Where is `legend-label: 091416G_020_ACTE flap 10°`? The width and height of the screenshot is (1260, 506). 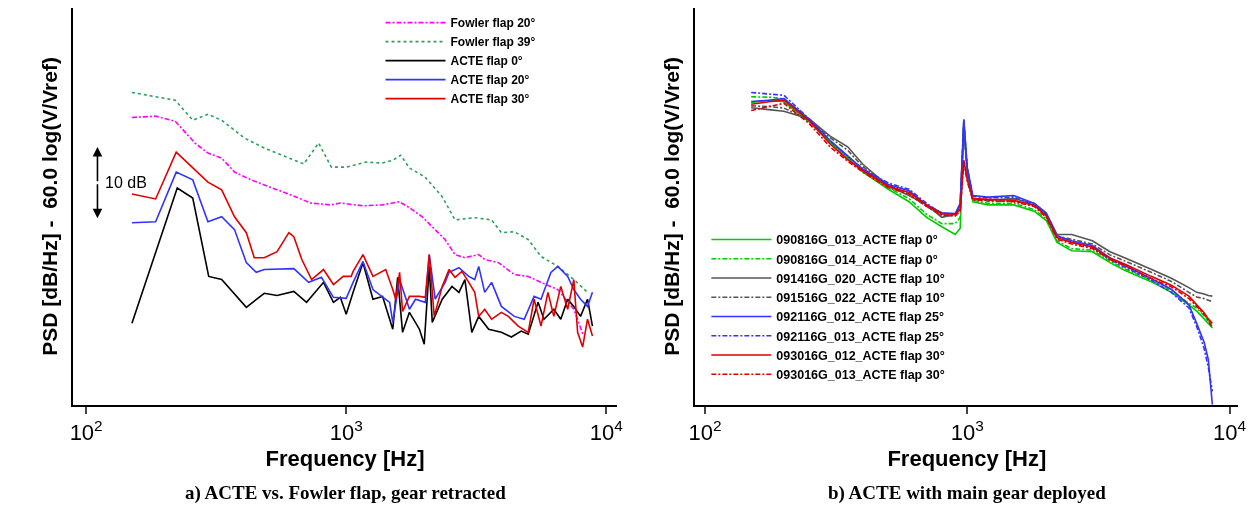 legend-label: 091416G_020_ACTE flap 10° is located at coordinates (860, 278).